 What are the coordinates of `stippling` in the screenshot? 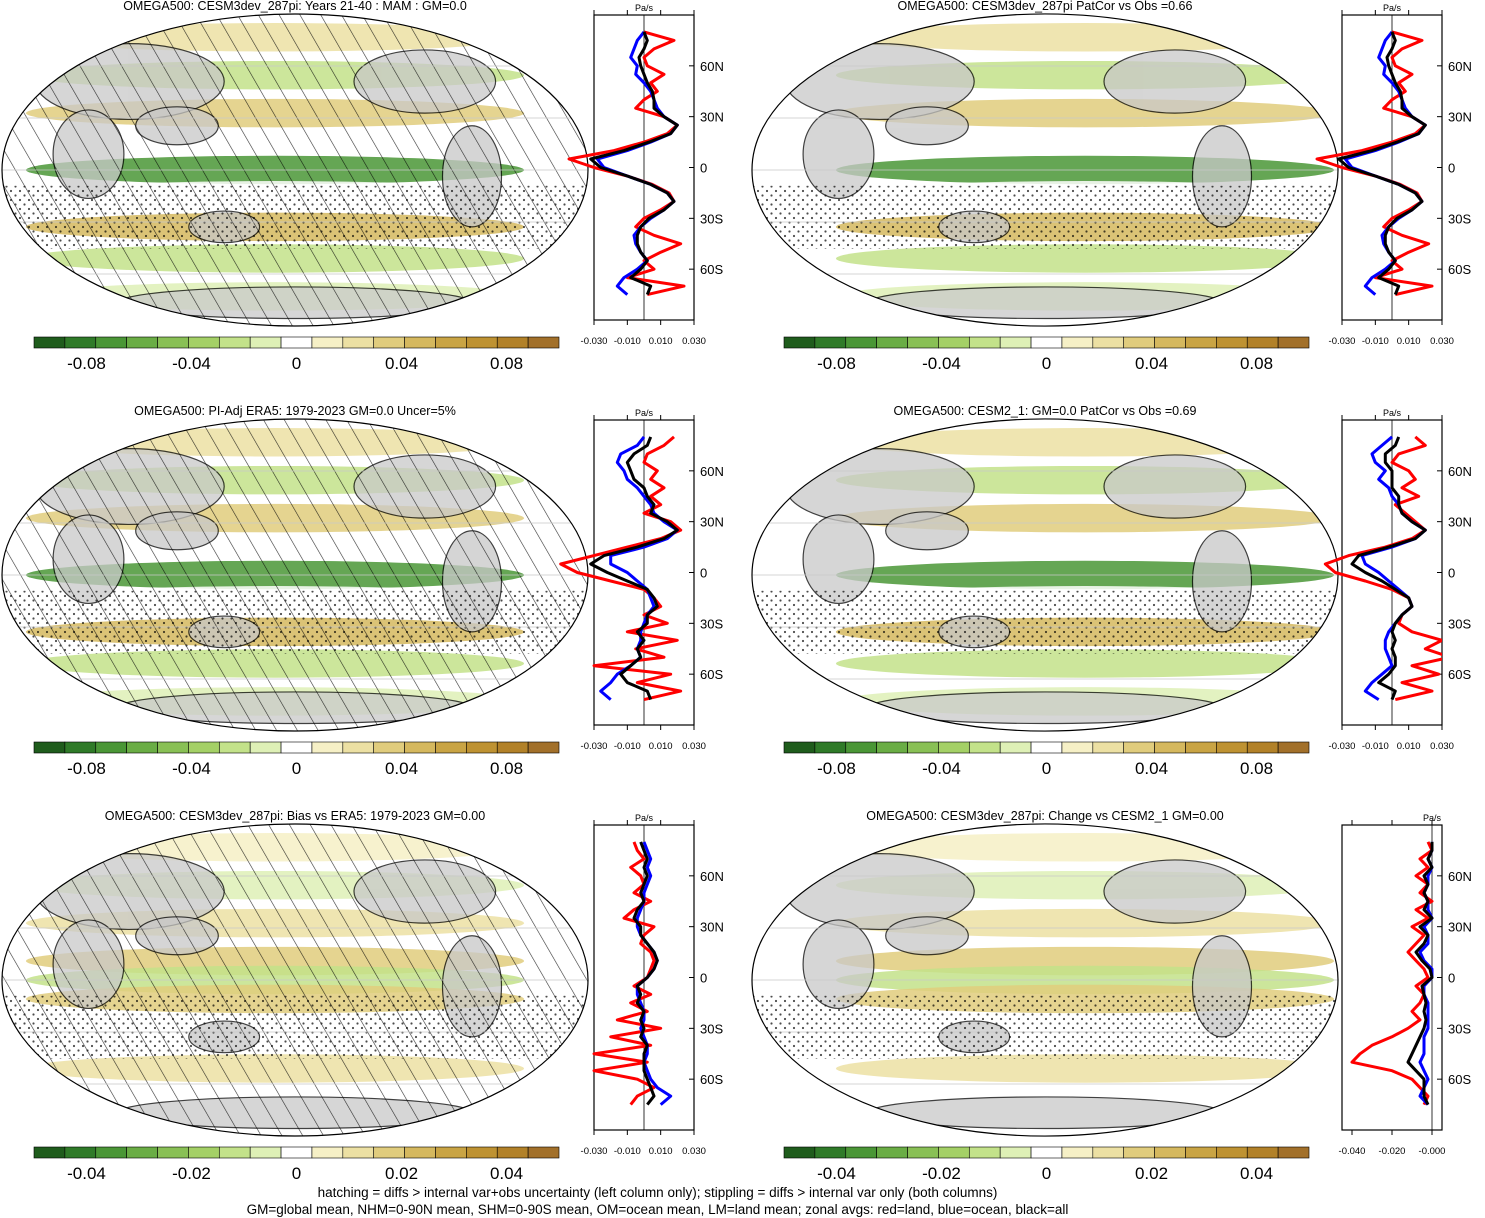 It's located at (1044, 1027).